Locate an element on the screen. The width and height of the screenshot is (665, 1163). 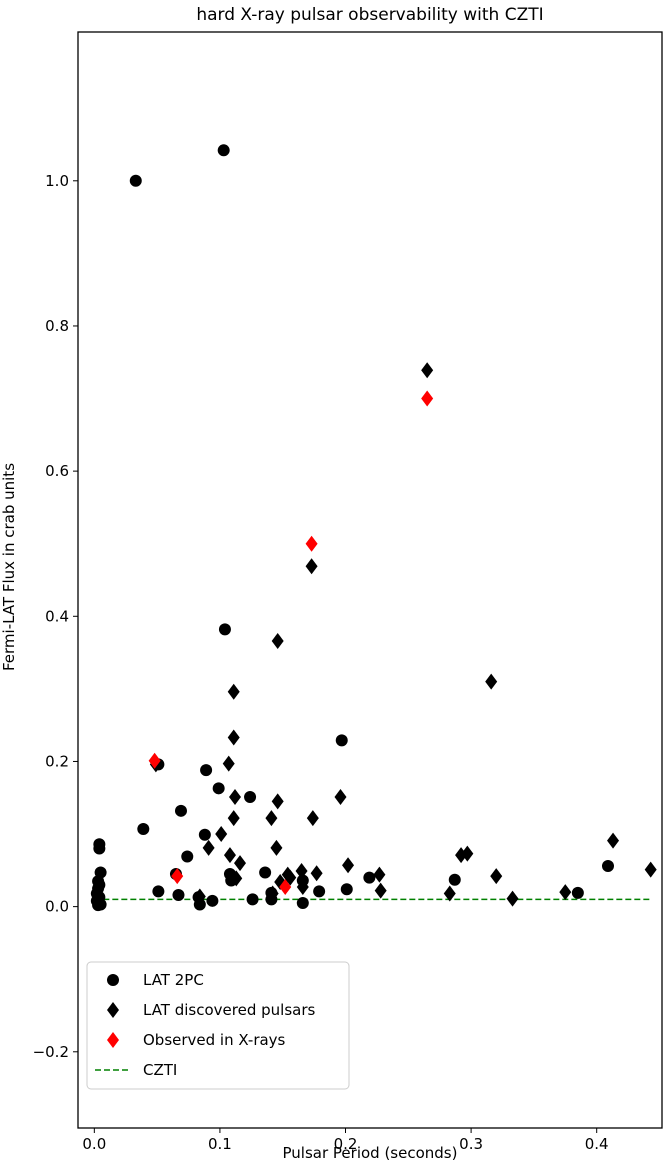
y-axis: −0.2 0.0 0.2 0.4 0.6 0.8 1.0 is located at coordinates (55, 616).